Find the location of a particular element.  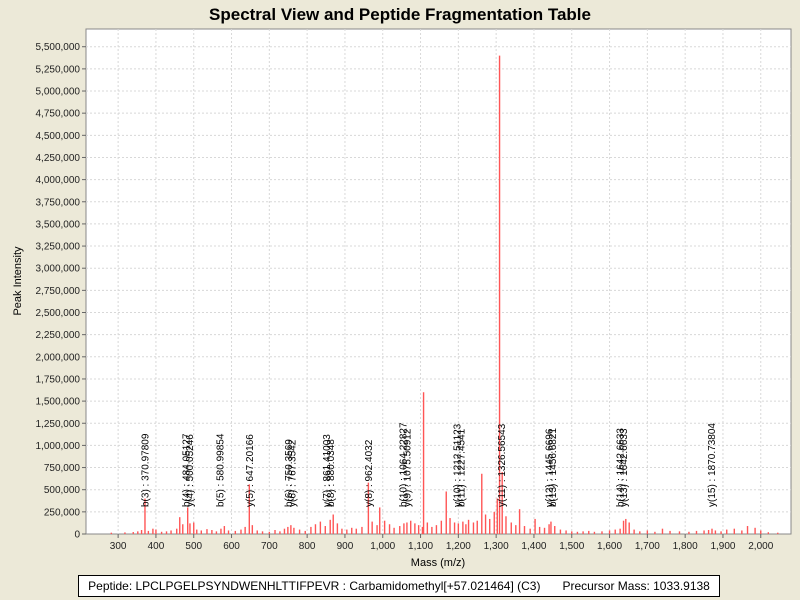

y-tick-label: 250,000 is located at coordinates (62, 512).